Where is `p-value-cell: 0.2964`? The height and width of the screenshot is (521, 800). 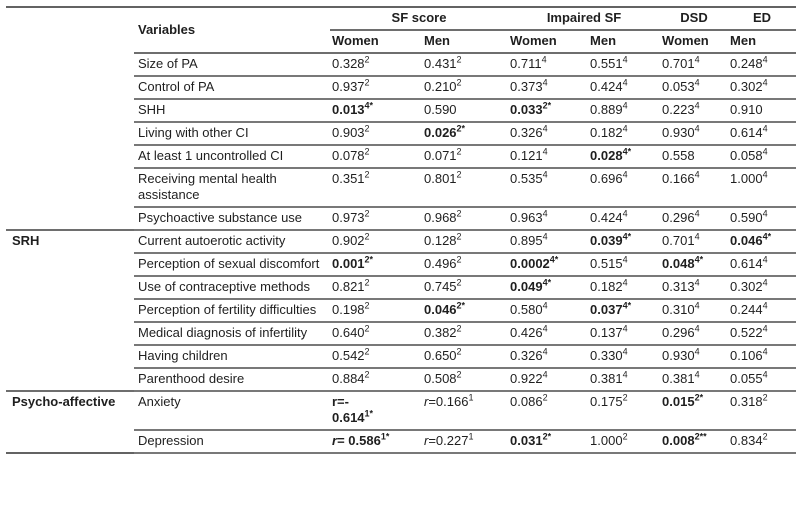 p-value-cell: 0.2964 is located at coordinates (694, 334).